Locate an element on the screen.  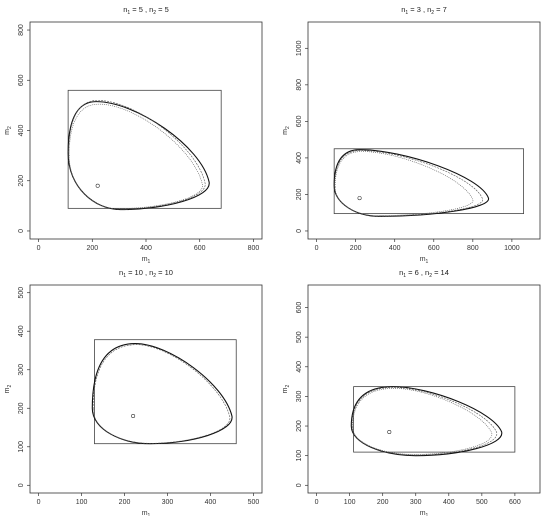
x-tick-label: 0 is located at coordinates (317, 502).